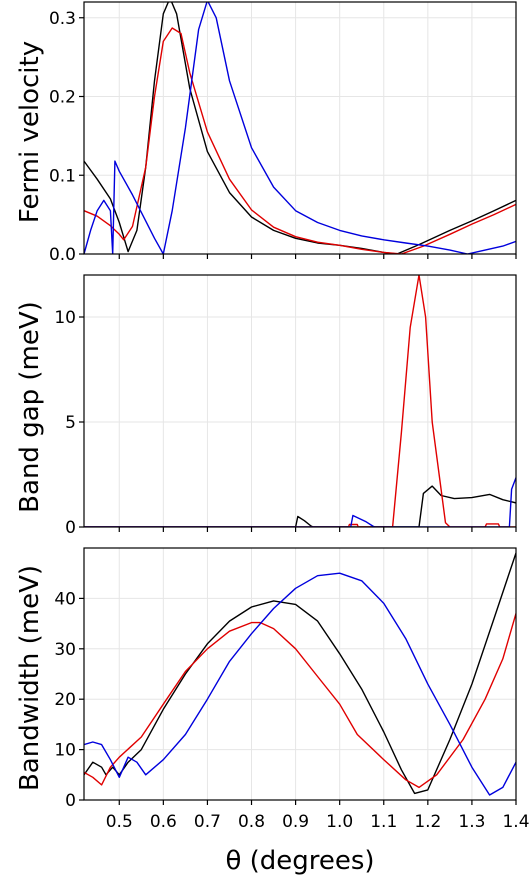  What do you see at coordinates (65, 599) in the screenshot?
I see `bandwidth-ytick-label: 40` at bounding box center [65, 599].